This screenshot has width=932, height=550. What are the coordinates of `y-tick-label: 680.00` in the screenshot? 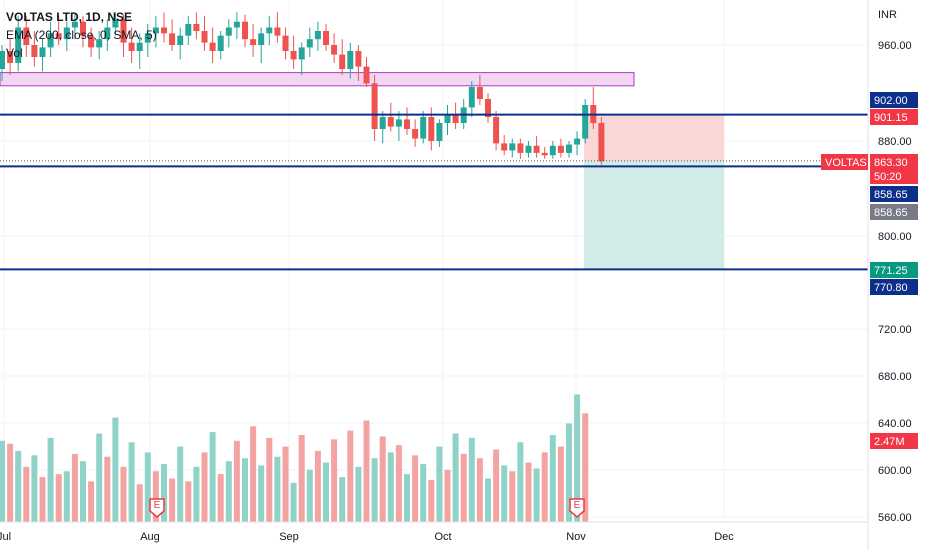 It's located at (895, 377).